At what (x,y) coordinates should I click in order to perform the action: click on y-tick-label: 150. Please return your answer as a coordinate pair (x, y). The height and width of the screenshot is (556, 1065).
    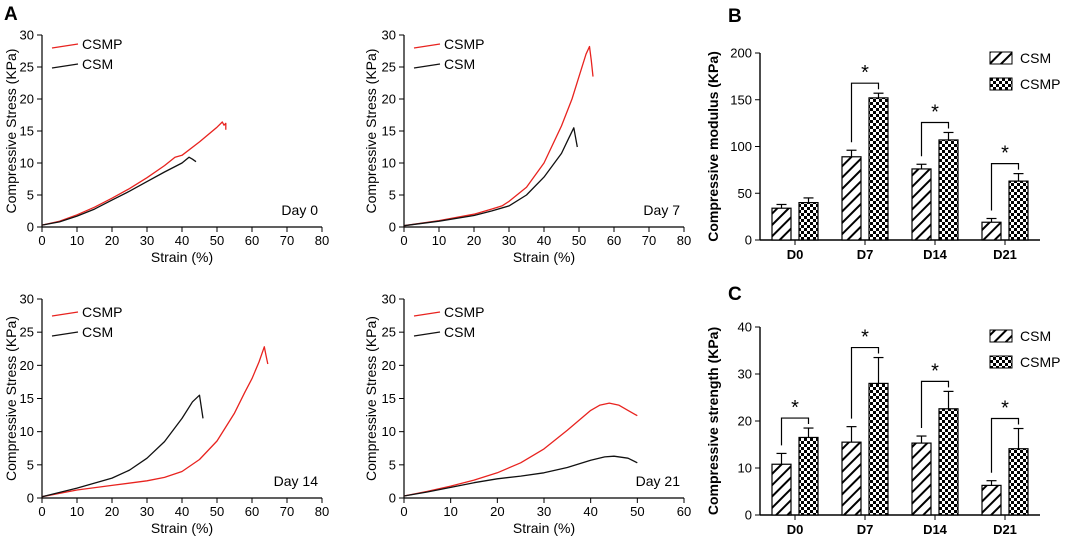
    Looking at the image, I should click on (741, 99).